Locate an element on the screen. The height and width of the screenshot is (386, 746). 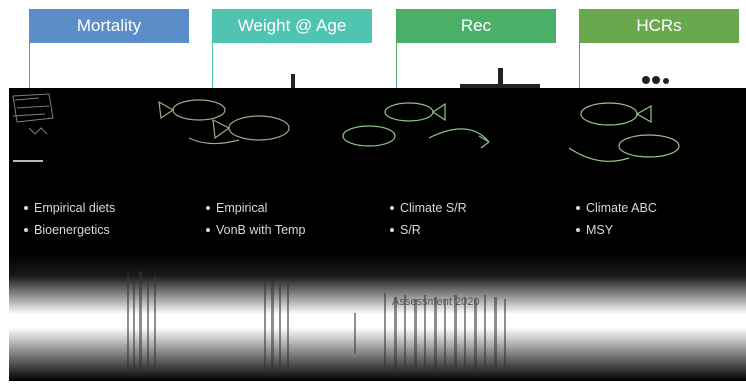
list-item-label: S/R is located at coordinates (410, 230).